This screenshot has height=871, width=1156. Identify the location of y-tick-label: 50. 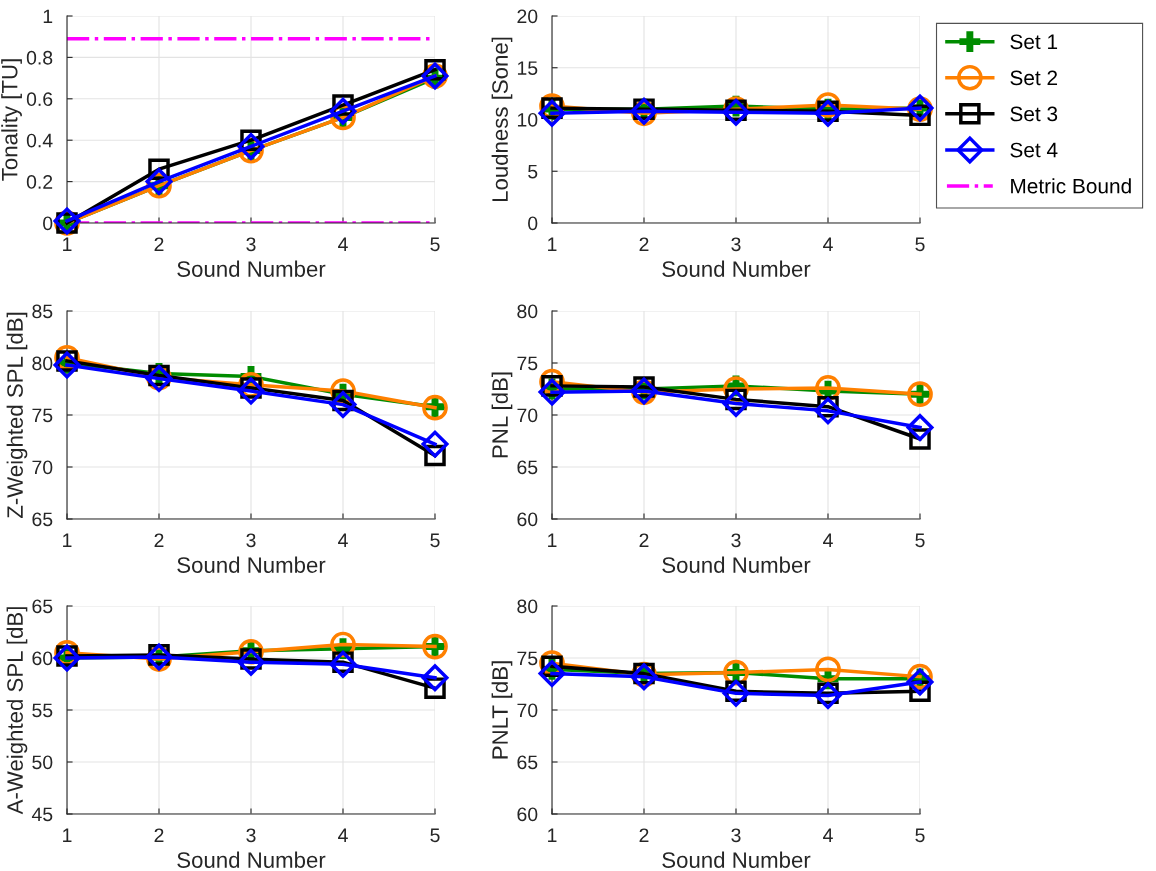
(42, 762).